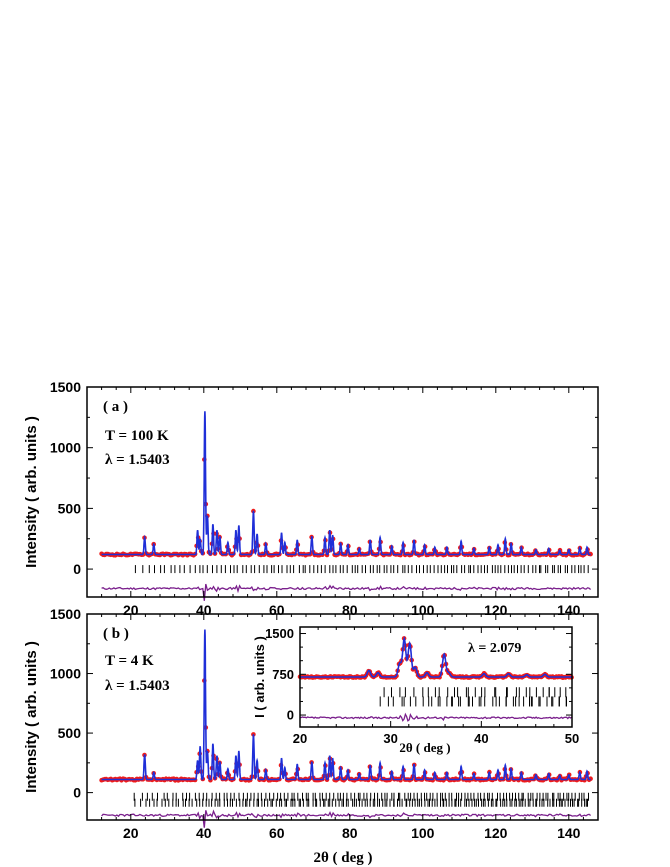 The image size is (670, 867). What do you see at coordinates (137, 436) in the screenshot?
I see `annotation: T = 100 K` at bounding box center [137, 436].